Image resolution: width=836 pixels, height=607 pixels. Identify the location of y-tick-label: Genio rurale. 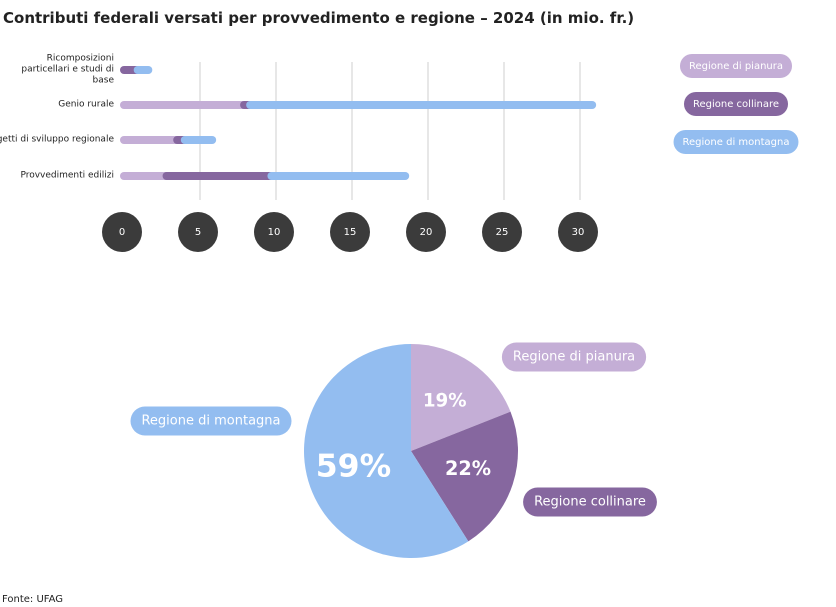
(86, 104).